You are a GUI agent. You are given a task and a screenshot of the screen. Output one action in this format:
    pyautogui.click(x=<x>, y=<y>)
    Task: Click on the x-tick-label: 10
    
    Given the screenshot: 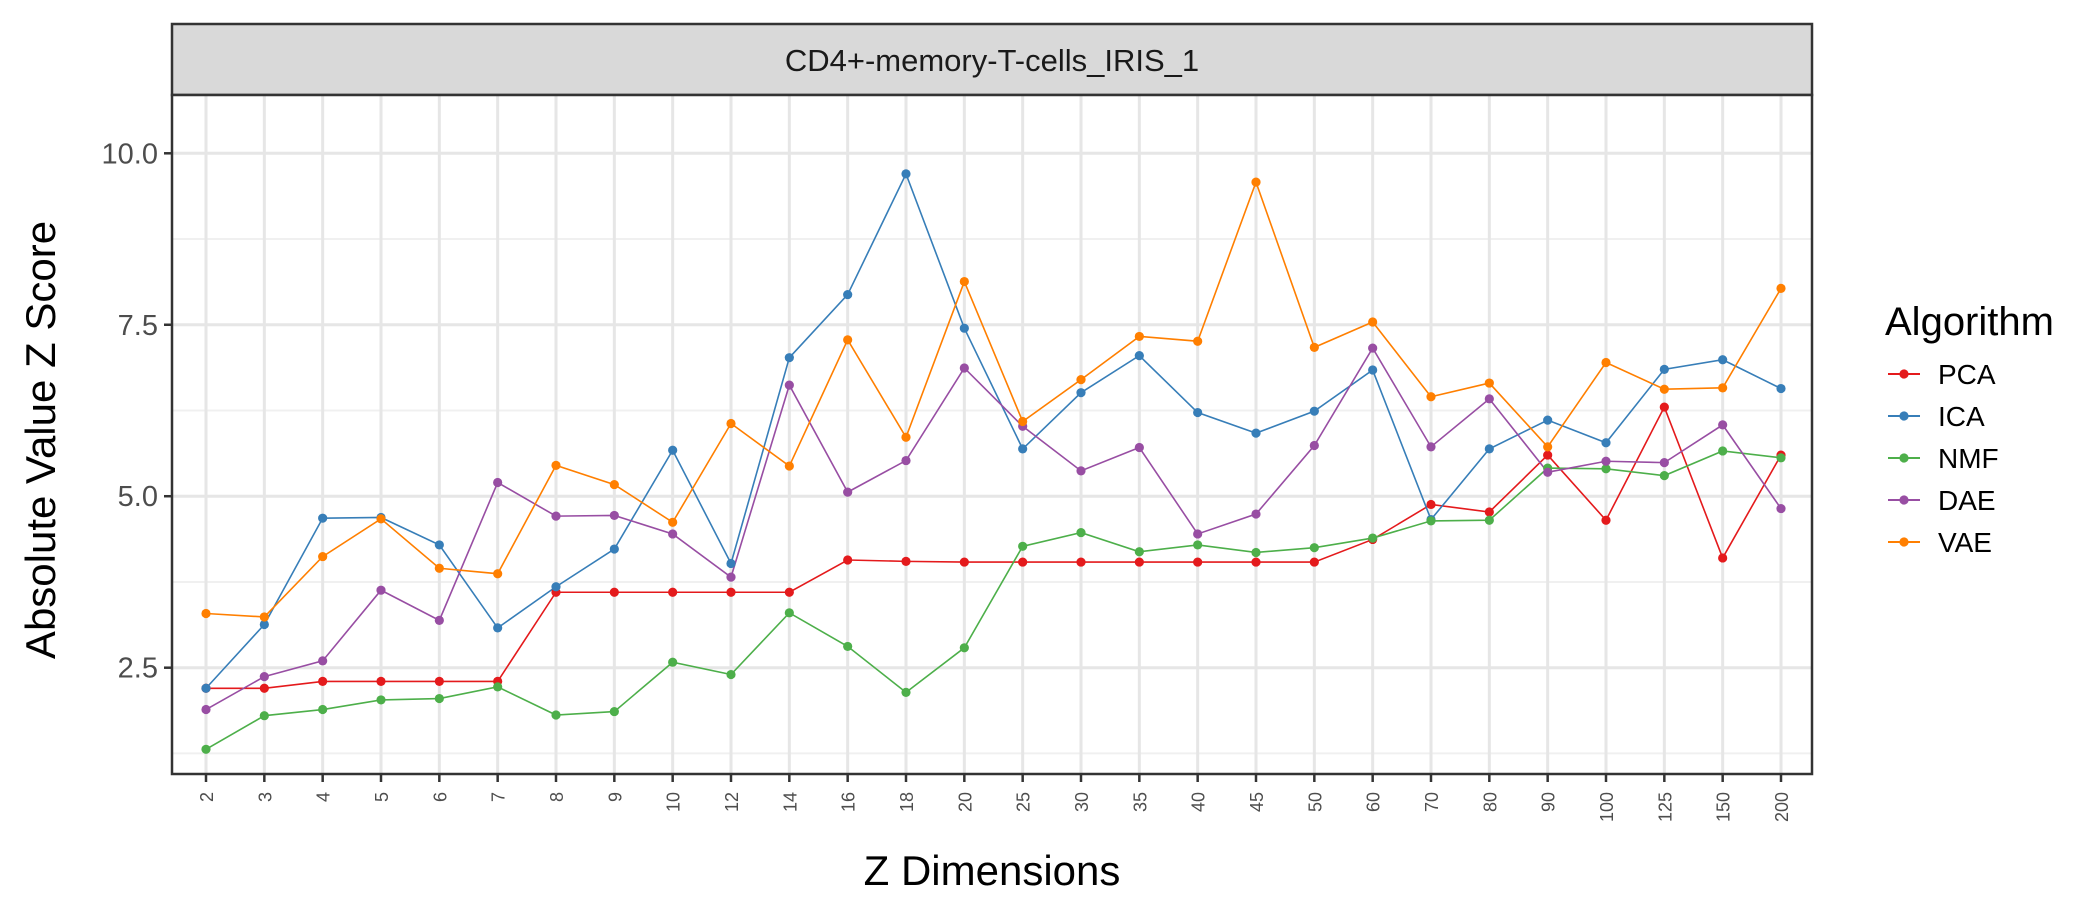 What is the action you would take?
    pyautogui.click(x=674, y=802)
    